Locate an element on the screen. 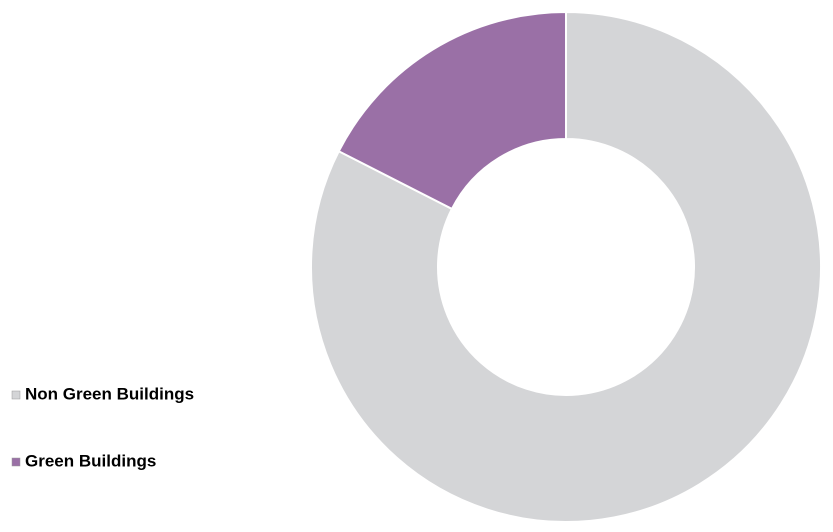 This screenshot has height=532, width=833. legend-label: Non Green Buildings is located at coordinates (109, 393).